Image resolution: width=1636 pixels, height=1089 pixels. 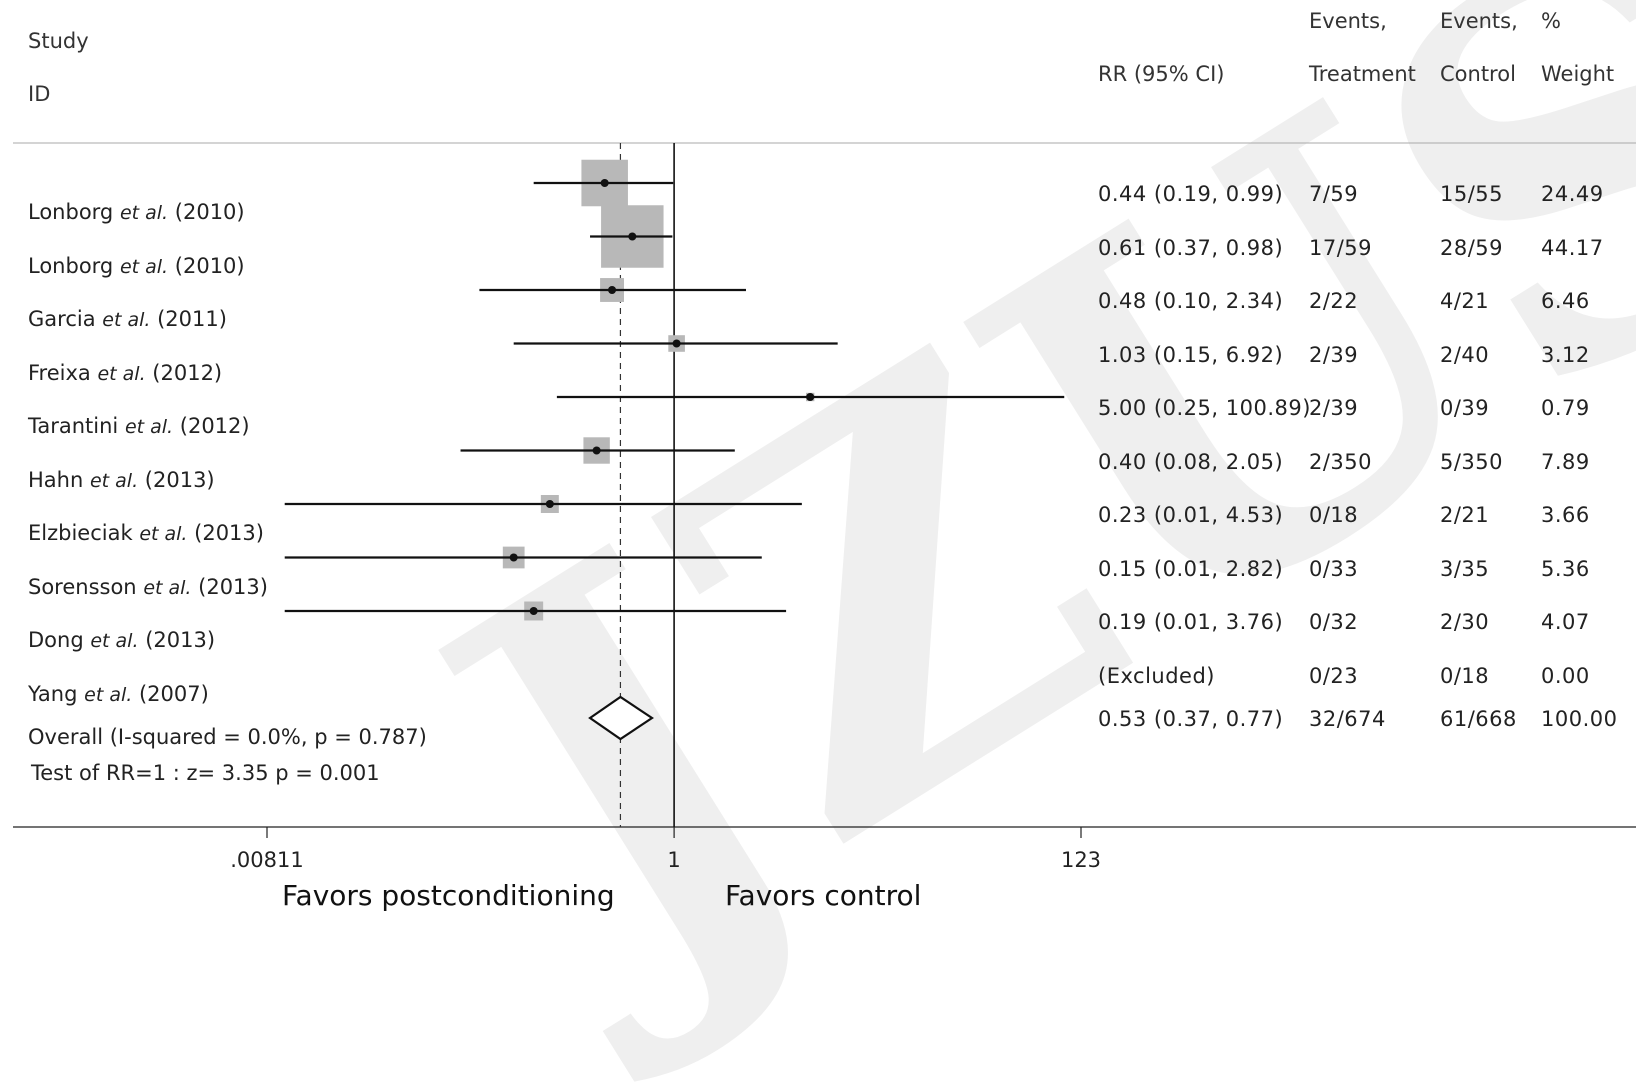 I want to click on study-treatment: 17/59, so click(x=1341, y=247).